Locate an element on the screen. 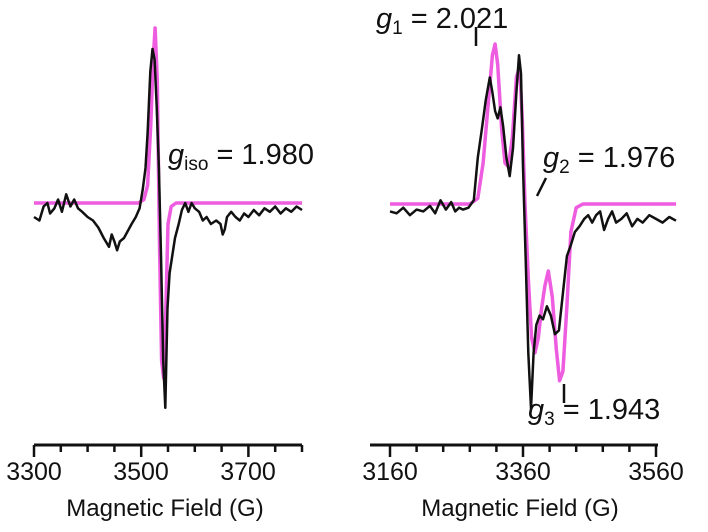 The width and height of the screenshot is (708, 532). right-tick-label-0: 3160 is located at coordinates (390, 472).